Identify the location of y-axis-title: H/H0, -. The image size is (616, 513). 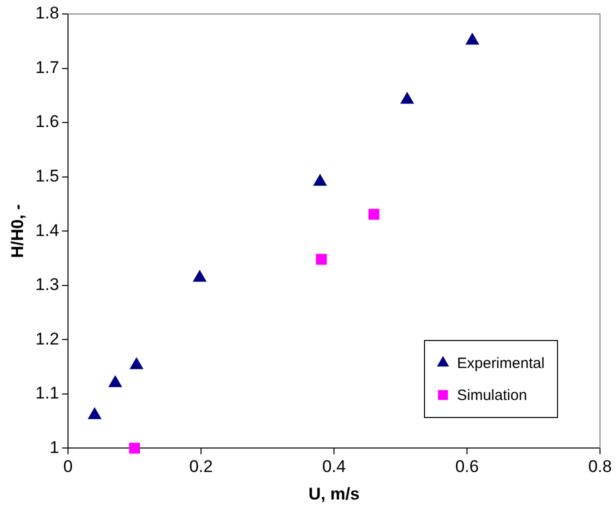
(17, 231).